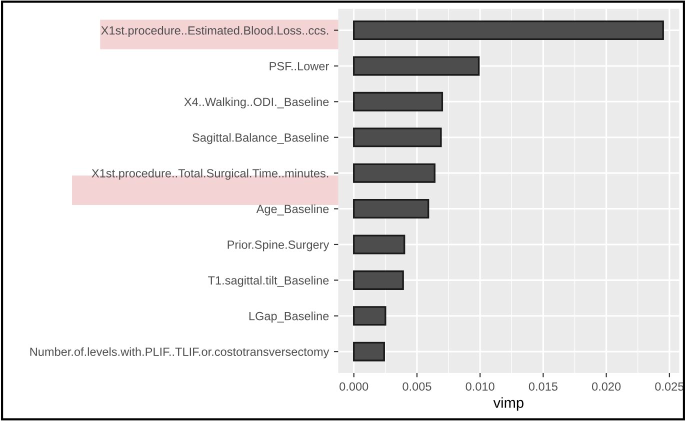  Describe the element at coordinates (180, 352) in the screenshot. I see `y-tick-label: Number.of.levels.with.PLIF..TLIF.or.costotransversectomy` at that location.